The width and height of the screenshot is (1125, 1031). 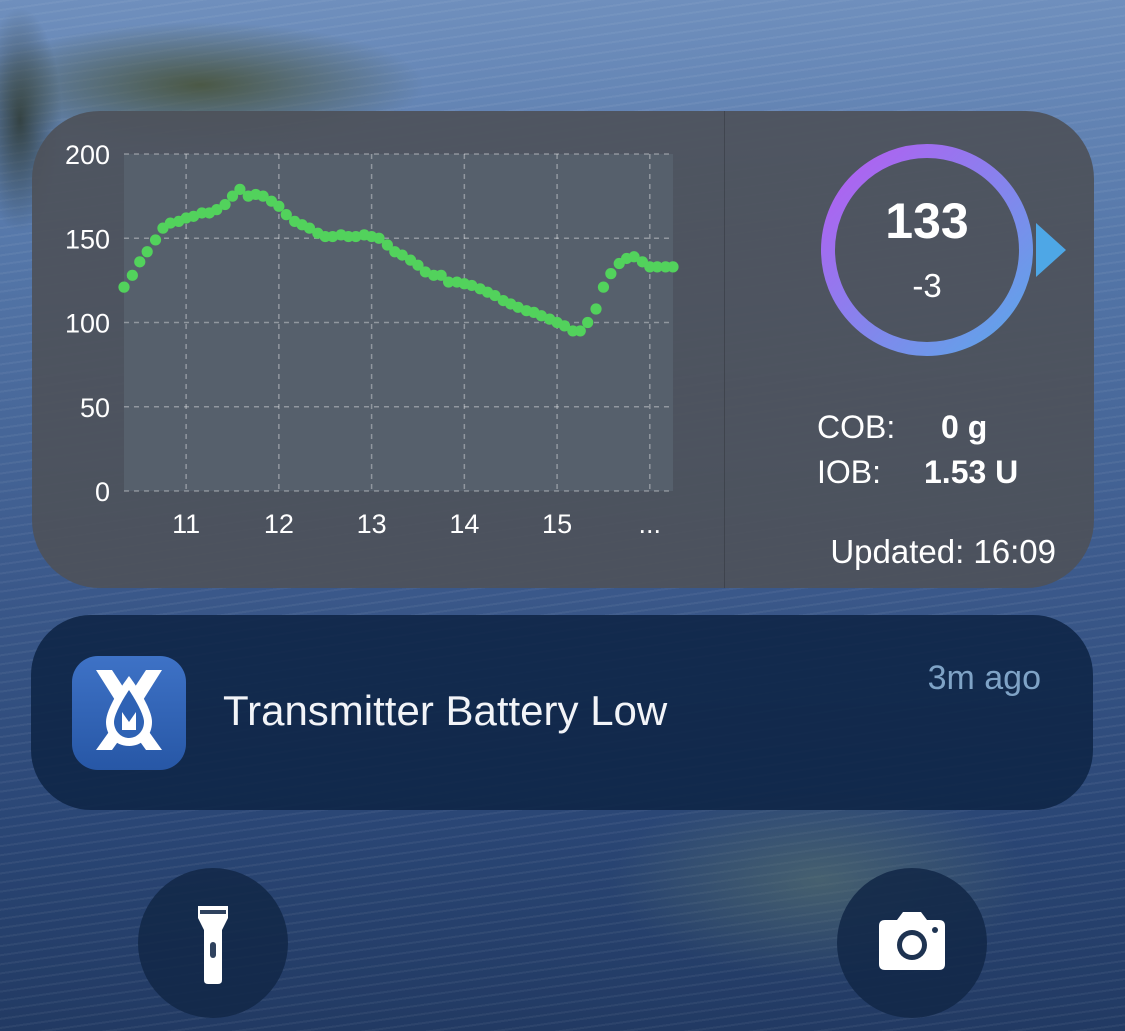 What do you see at coordinates (927, 250) in the screenshot?
I see `glucose-ring` at bounding box center [927, 250].